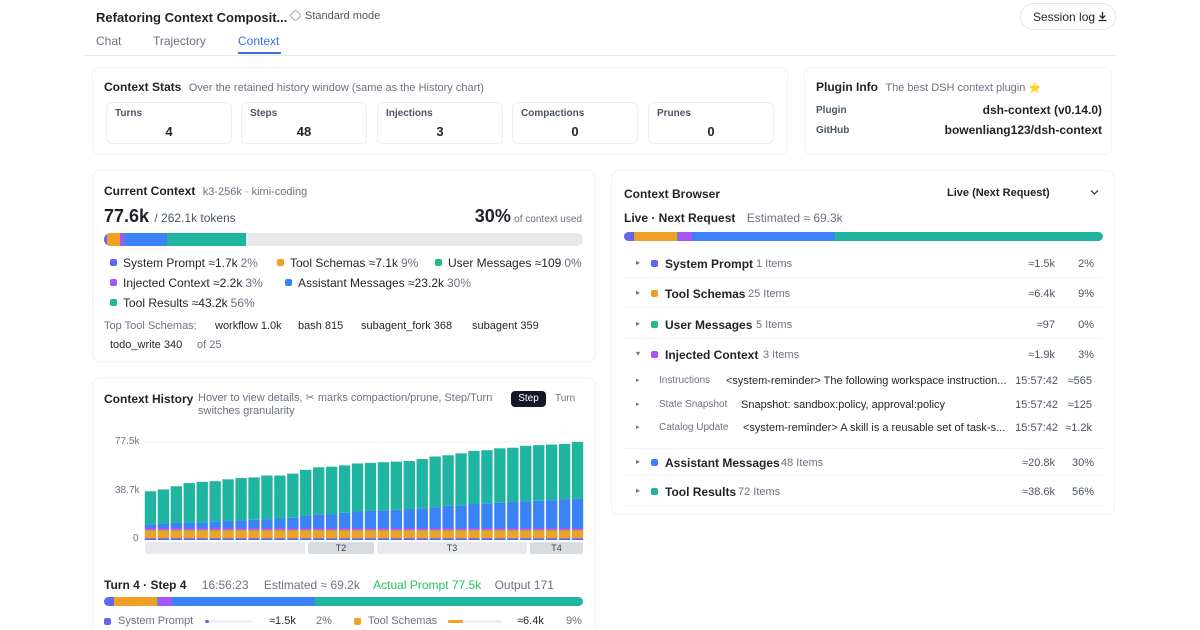  I want to click on mode-indicator: Standard mode, so click(334, 15).